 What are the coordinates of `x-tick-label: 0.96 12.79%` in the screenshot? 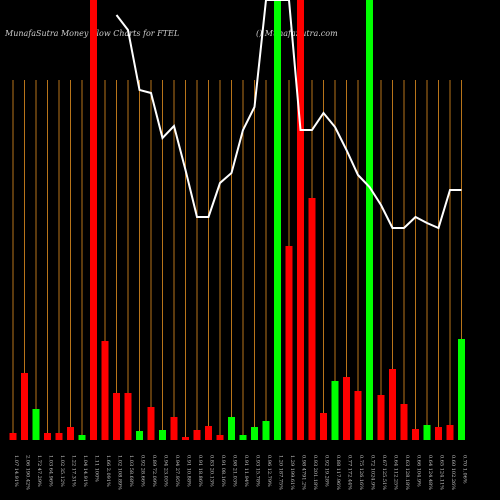 It's located at (269, 471).